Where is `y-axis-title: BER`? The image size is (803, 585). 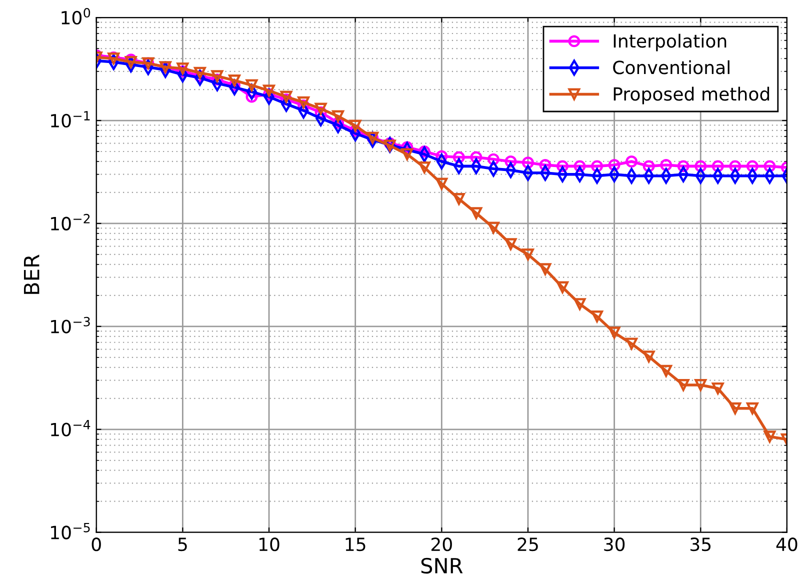 y-axis-title: BER is located at coordinates (32, 274).